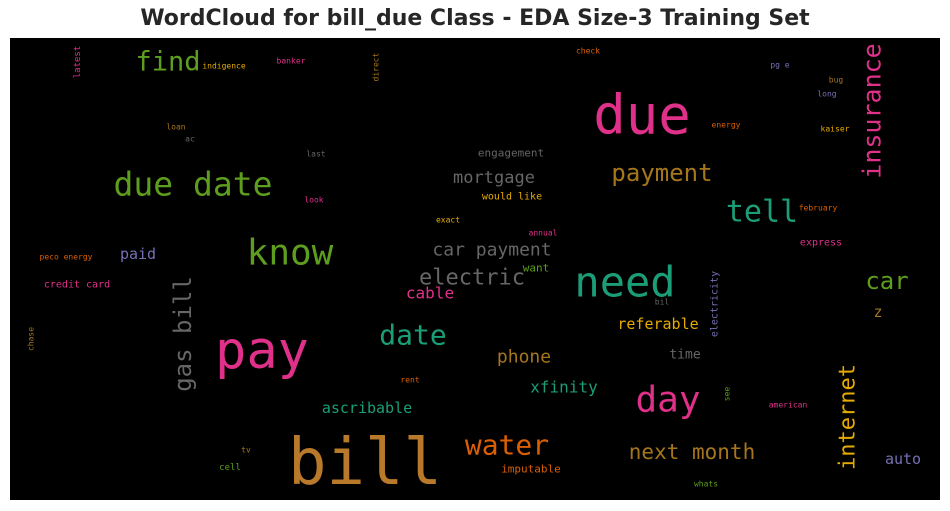 This screenshot has height=511, width=950. I want to click on word-due-date: due date, so click(193, 184).